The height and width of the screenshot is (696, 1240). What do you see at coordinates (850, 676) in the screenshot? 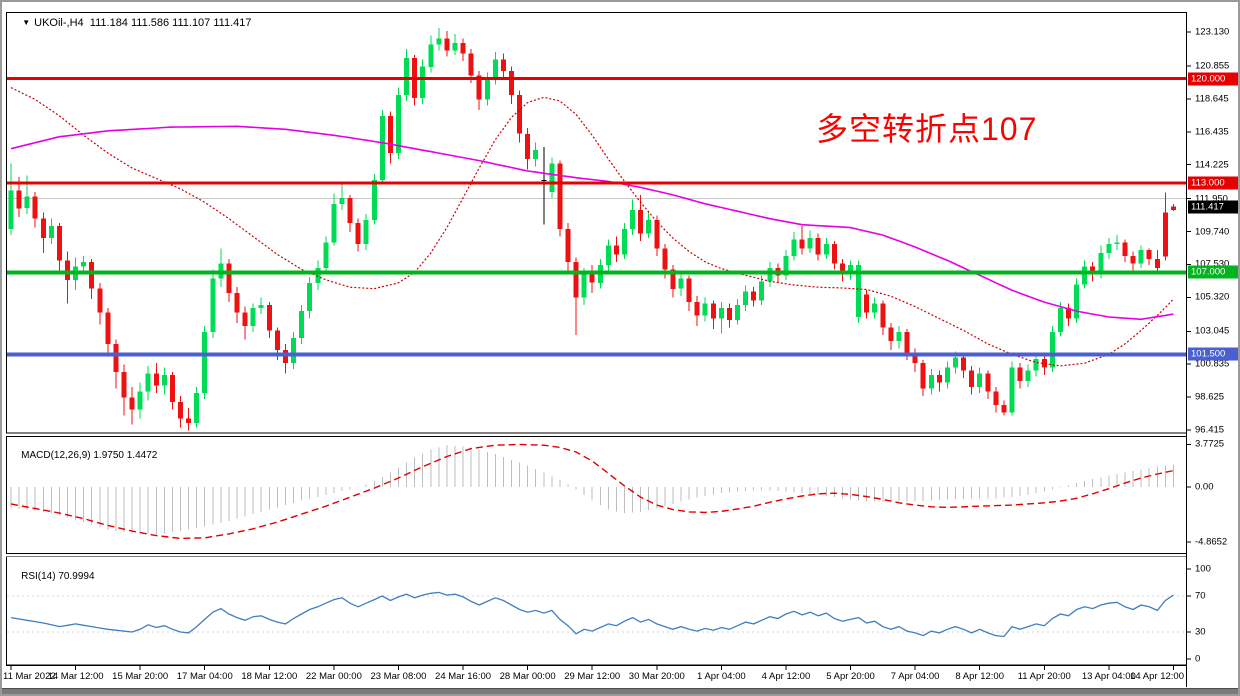
I see `date-tick-label: 5 Apr 20:00` at bounding box center [850, 676].